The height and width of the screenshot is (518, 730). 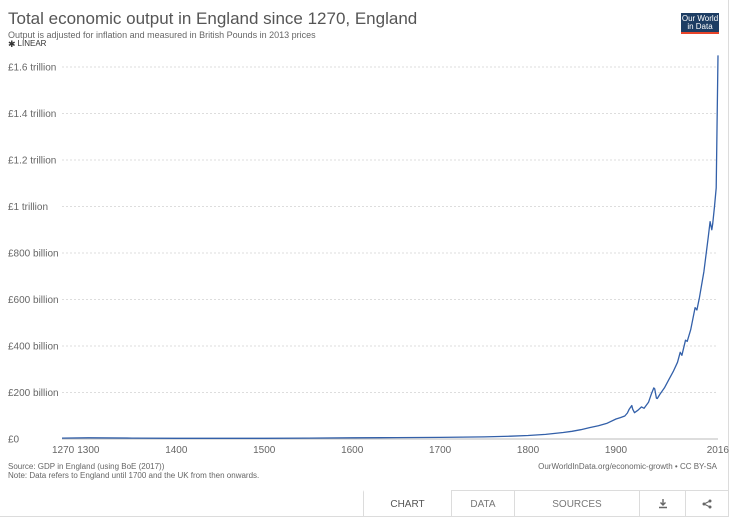 What do you see at coordinates (264, 450) in the screenshot?
I see `x-tick-label: 1500` at bounding box center [264, 450].